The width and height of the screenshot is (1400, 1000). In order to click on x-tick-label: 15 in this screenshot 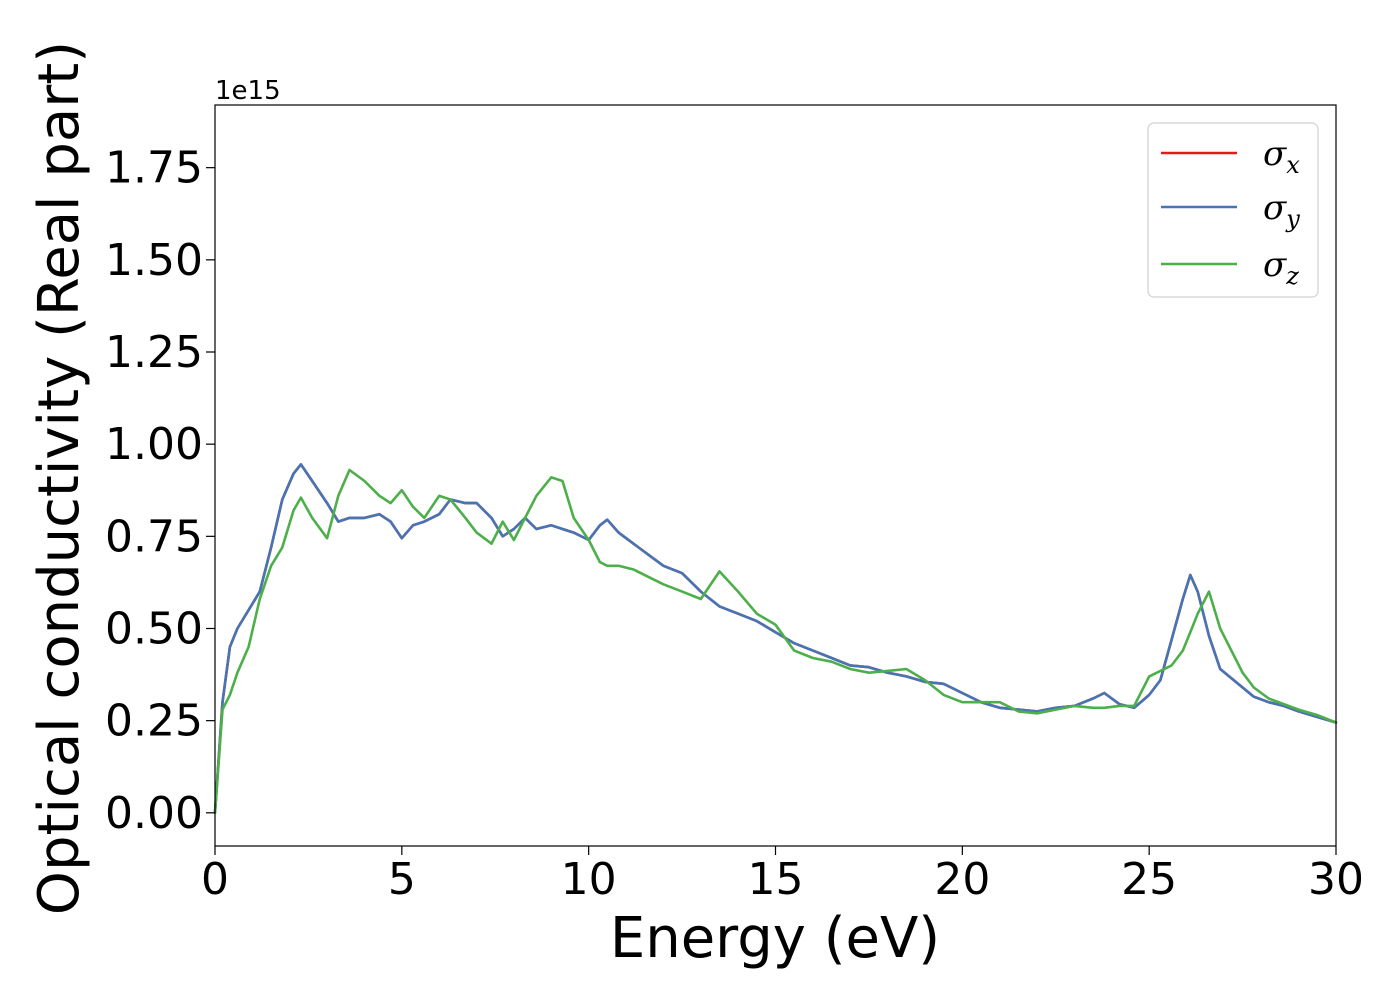, I will do `click(776, 879)`.